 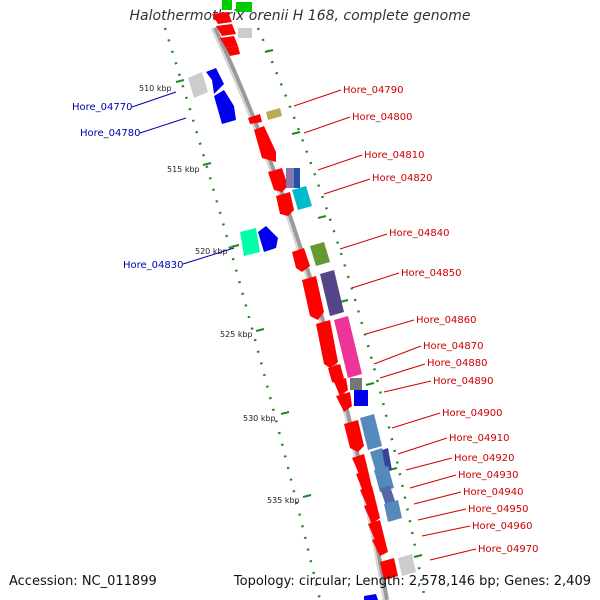 I want to click on scale-label: 525 kbp, so click(x=236, y=334).